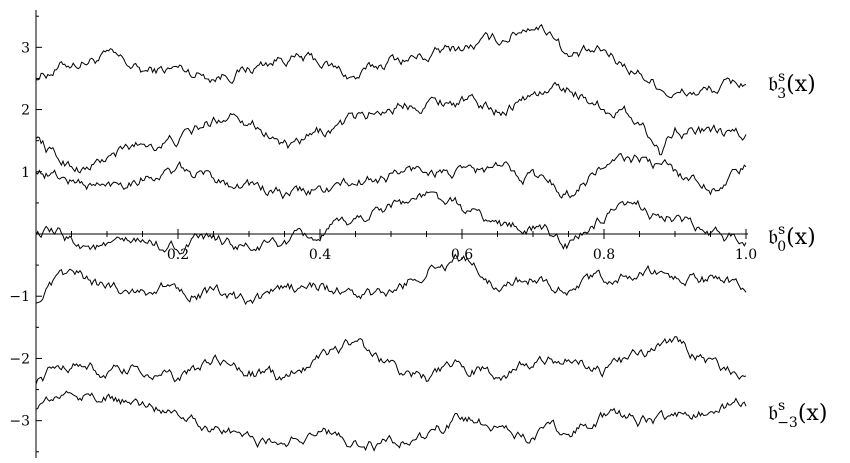 The image size is (850, 463). What do you see at coordinates (19, 297) in the screenshot?
I see `y-tick-label: −1` at bounding box center [19, 297].